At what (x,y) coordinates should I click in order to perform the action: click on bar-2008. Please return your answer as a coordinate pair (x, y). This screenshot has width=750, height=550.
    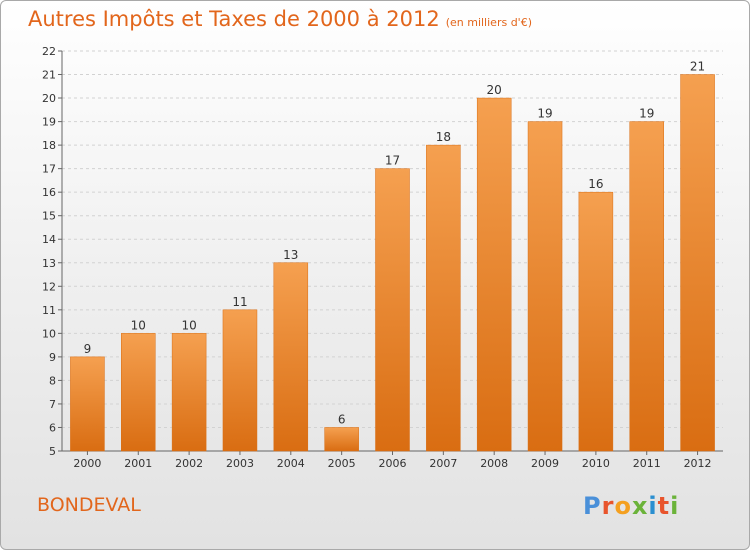
    Looking at the image, I should click on (494, 274).